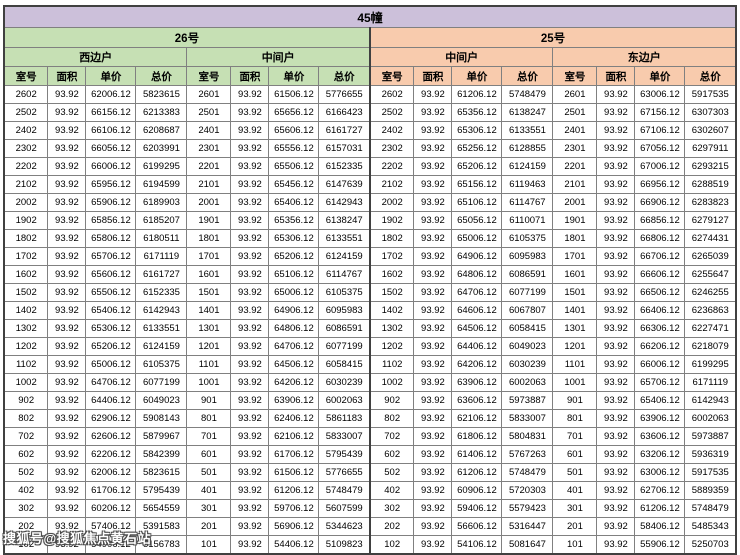 The width and height of the screenshot is (740, 555). I want to click on col-header-total-price: 总价, so click(161, 76).